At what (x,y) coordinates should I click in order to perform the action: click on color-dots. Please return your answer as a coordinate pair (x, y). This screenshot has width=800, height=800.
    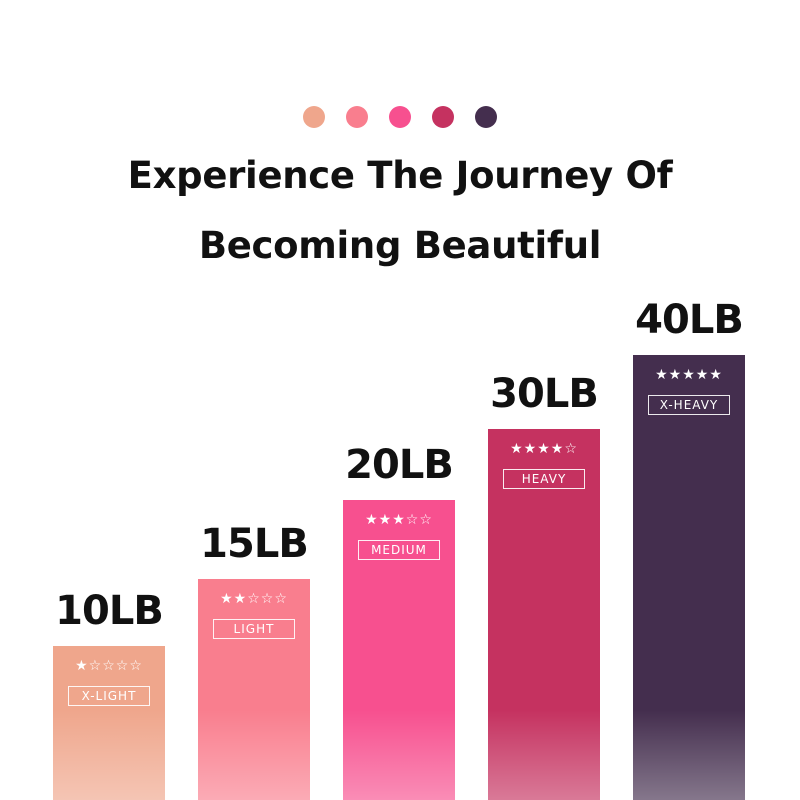
    Looking at the image, I should click on (400, 117).